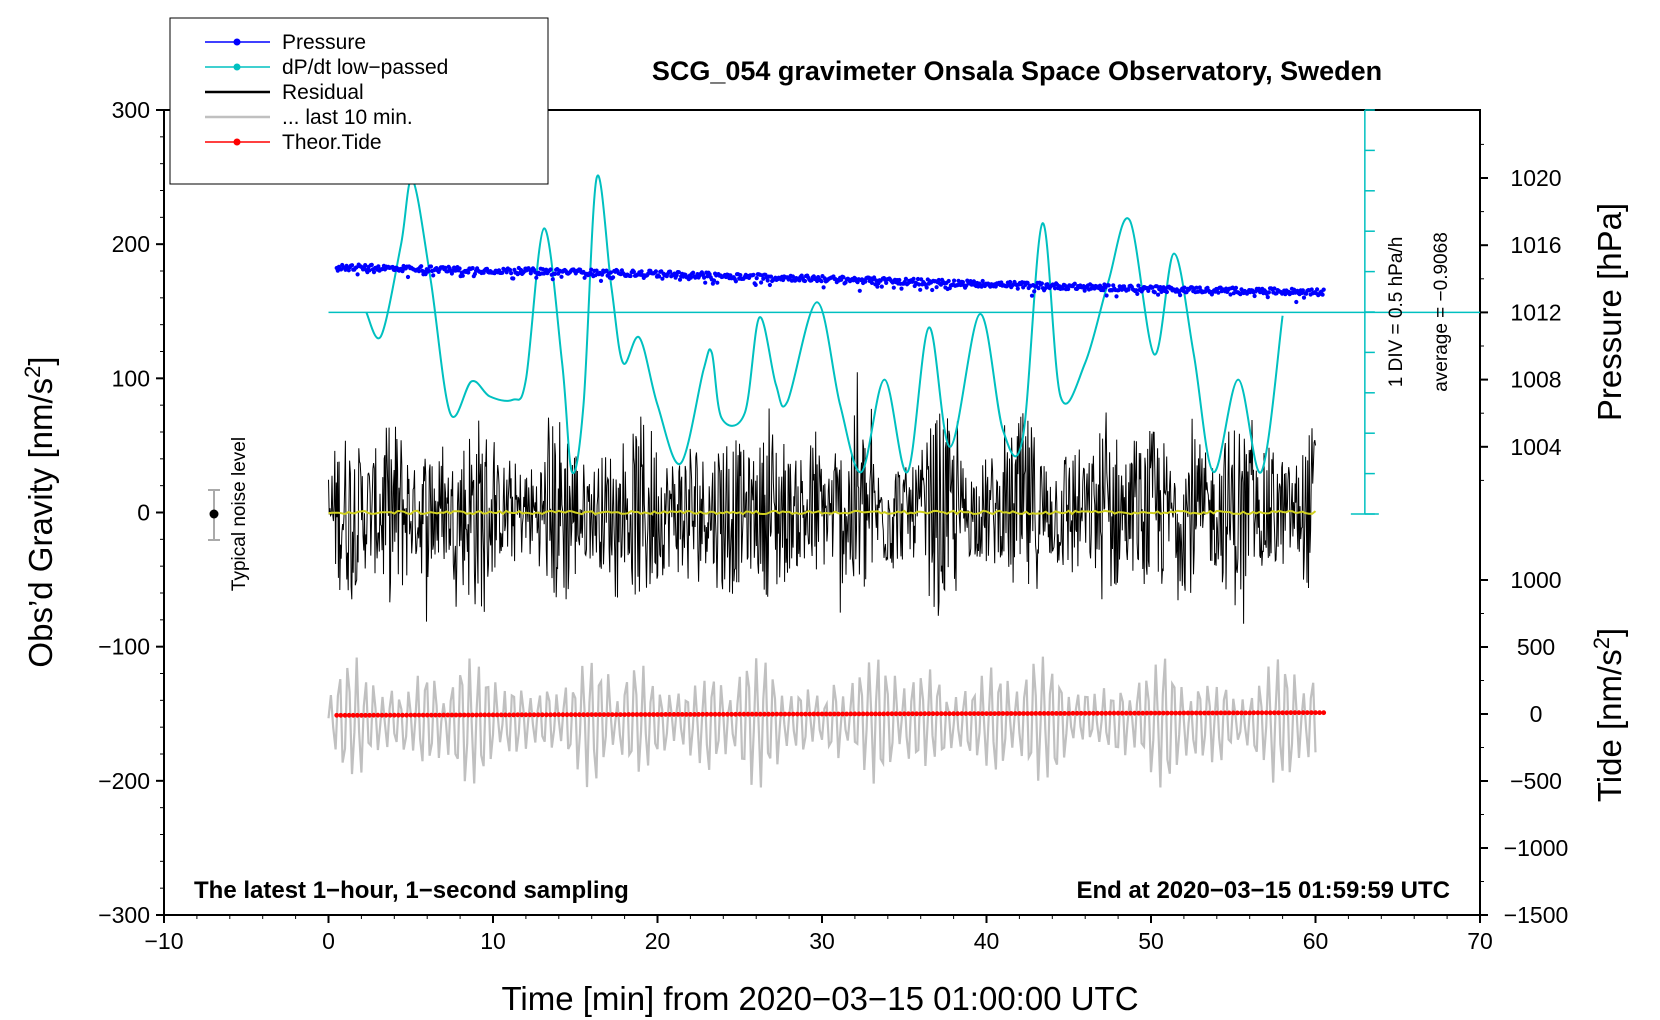 This screenshot has width=1660, height=1020. What do you see at coordinates (237, 142) in the screenshot?
I see `legend-marker` at bounding box center [237, 142].